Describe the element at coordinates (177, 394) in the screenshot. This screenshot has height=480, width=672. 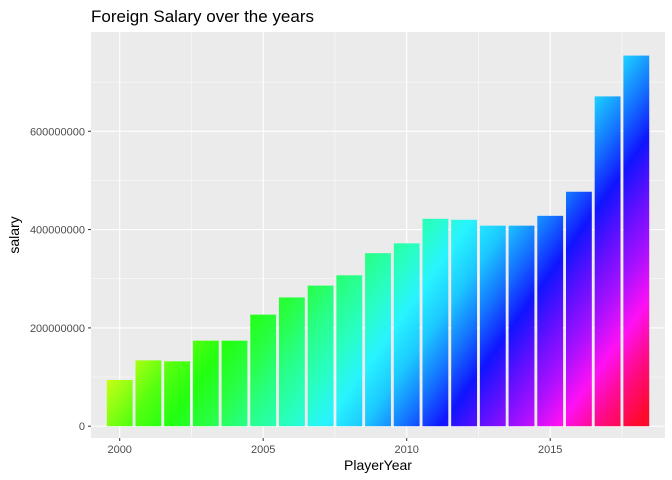
I see `bar-2002` at that location.